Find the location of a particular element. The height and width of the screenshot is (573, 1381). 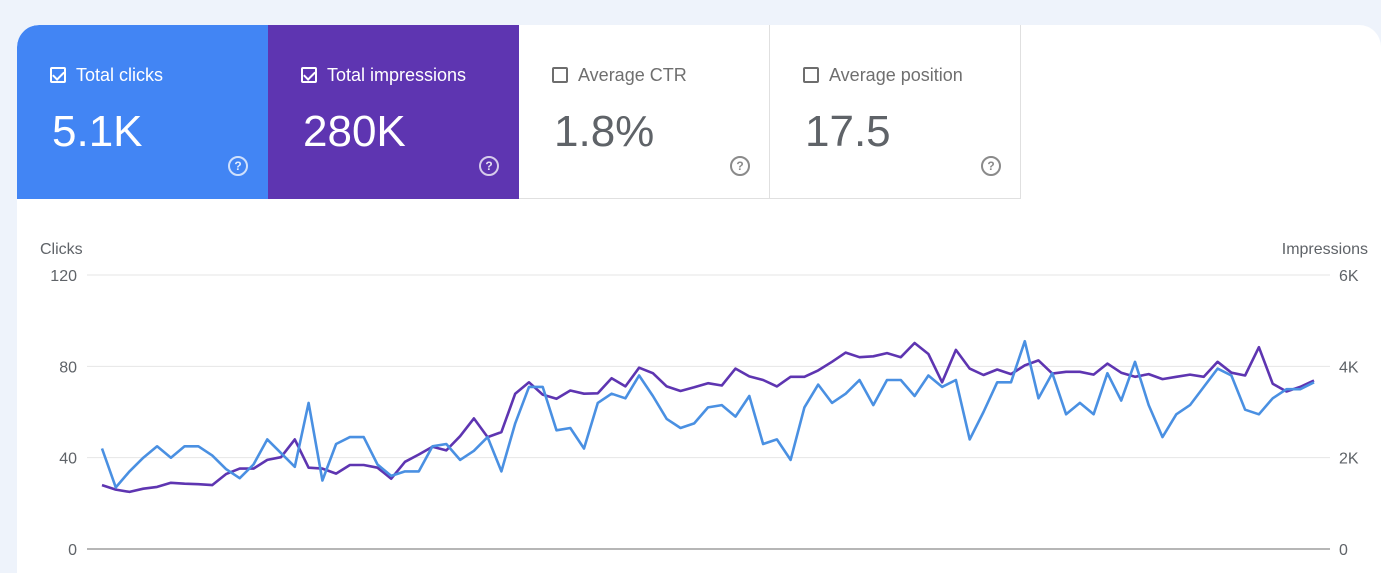

metric-card-total-impressions: Total impressions 280K ? is located at coordinates (393, 112).